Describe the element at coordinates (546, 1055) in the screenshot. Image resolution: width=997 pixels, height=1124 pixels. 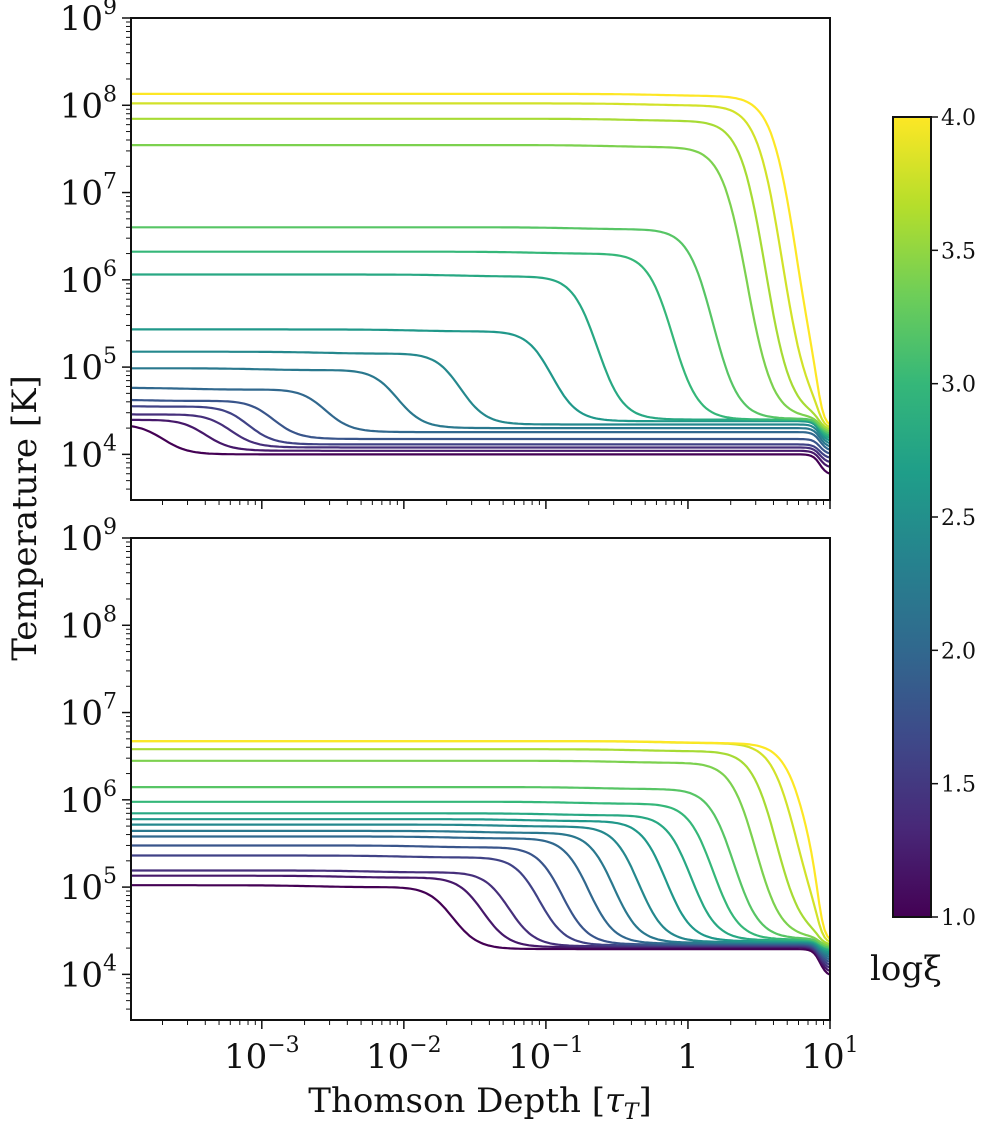
I see `x-tick-label: 10⁻¹` at that location.